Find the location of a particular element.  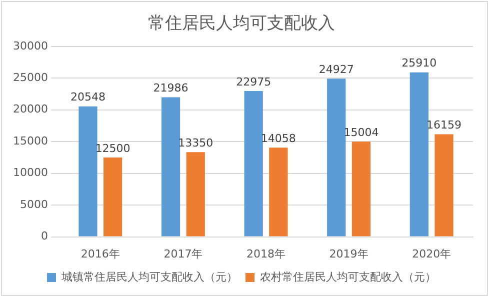

x-tick-label: 2016年 is located at coordinates (100, 253).